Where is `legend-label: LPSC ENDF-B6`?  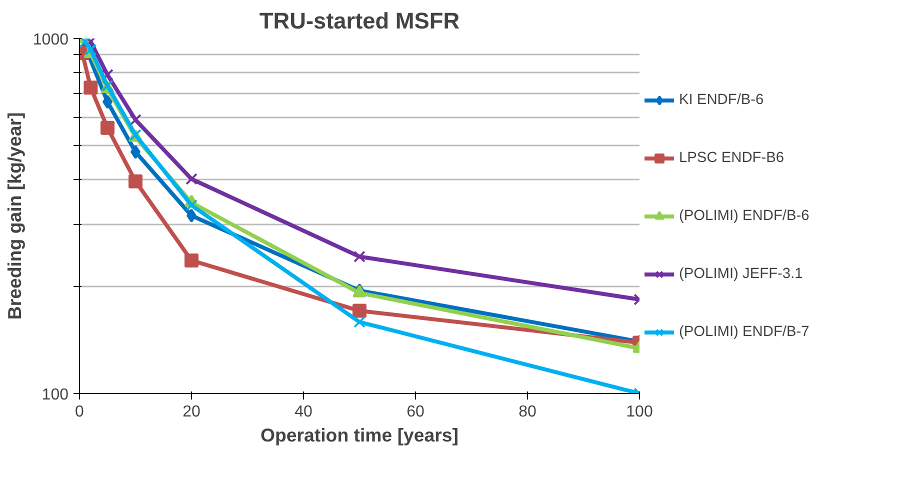 legend-label: LPSC ENDF-B6 is located at coordinates (731, 158).